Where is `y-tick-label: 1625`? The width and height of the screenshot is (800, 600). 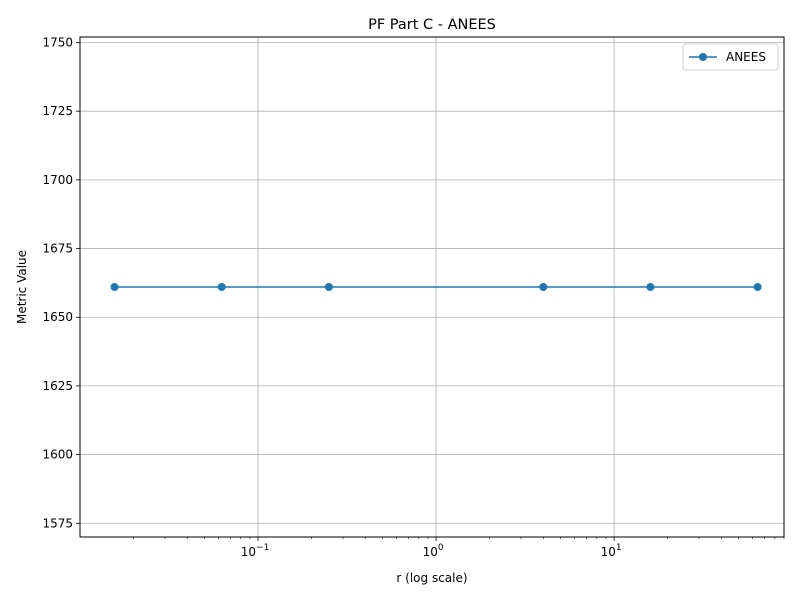
y-tick-label: 1625 is located at coordinates (57, 386).